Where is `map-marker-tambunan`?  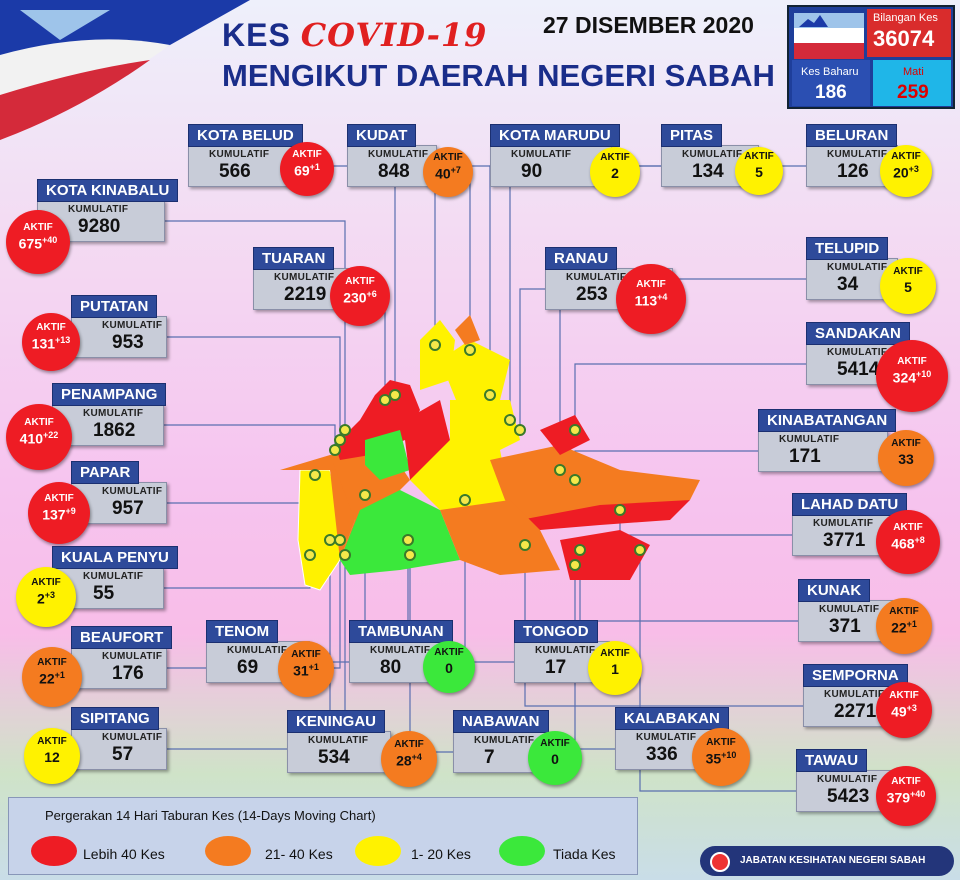
map-marker-tambunan is located at coordinates (408, 540).